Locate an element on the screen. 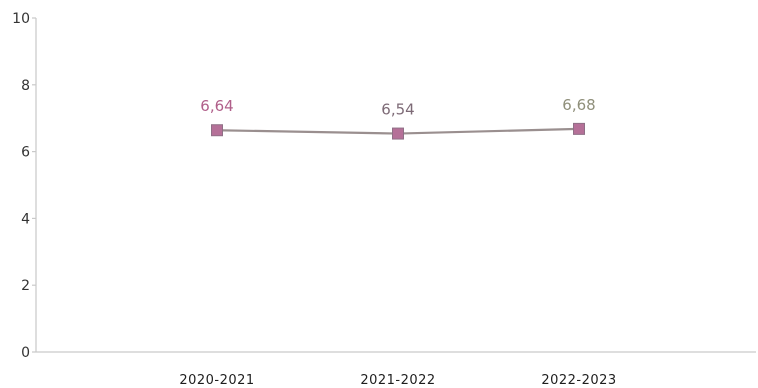 The width and height of the screenshot is (758, 388). y-tick-label: 10 is located at coordinates (21, 19).